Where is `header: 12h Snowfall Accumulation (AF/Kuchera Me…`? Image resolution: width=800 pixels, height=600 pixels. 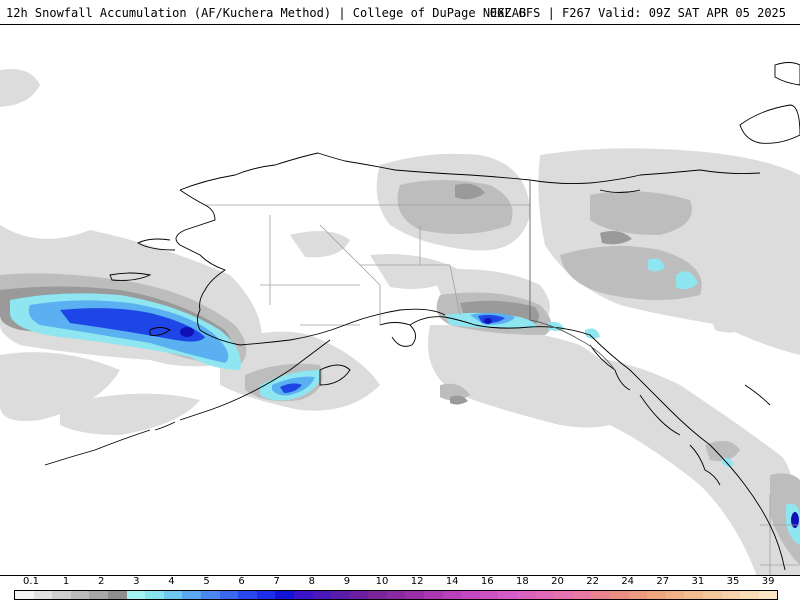 header: 12h Snowfall Accumulation (AF/Kuchera Me… is located at coordinates (400, 12).